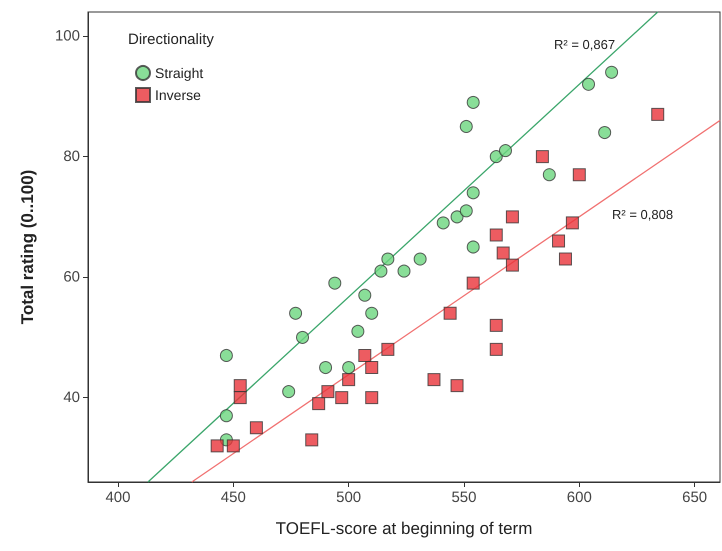 This screenshot has width=722, height=551. Describe the element at coordinates (27, 247) in the screenshot. I see `y-axis-title: Total rating (0..100)` at that location.